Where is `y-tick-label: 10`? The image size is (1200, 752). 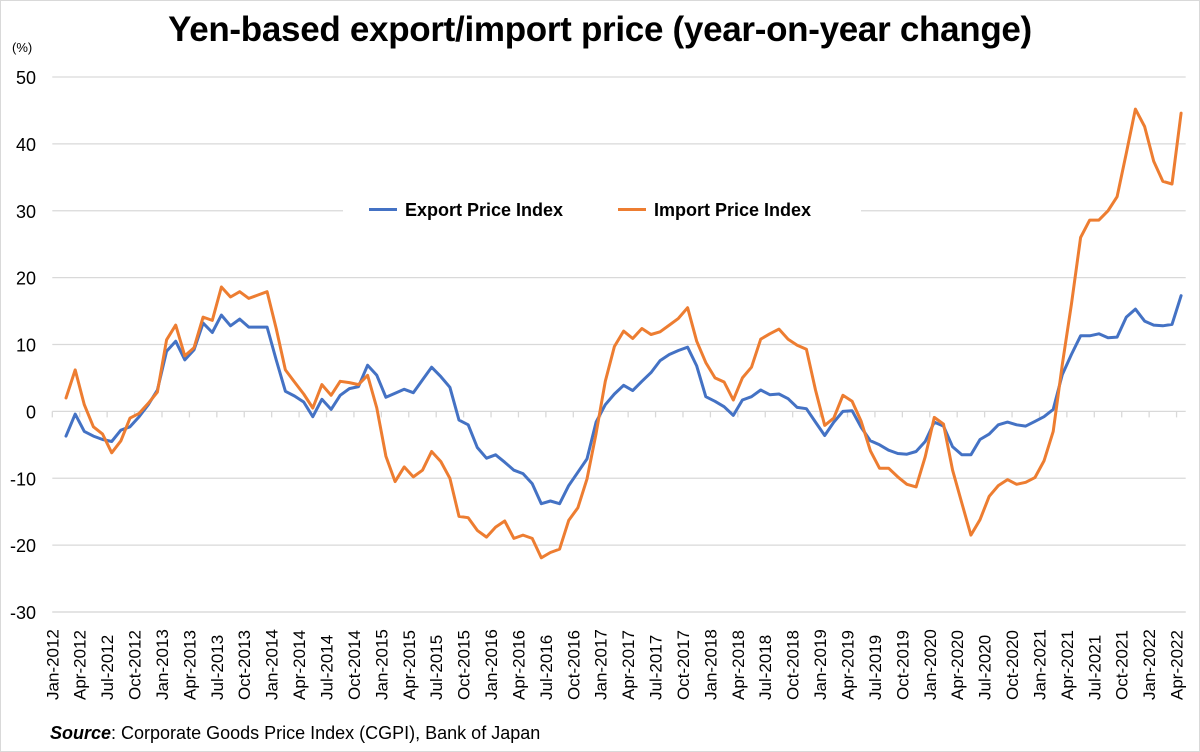
y-tick-label: 10 is located at coordinates (26, 346).